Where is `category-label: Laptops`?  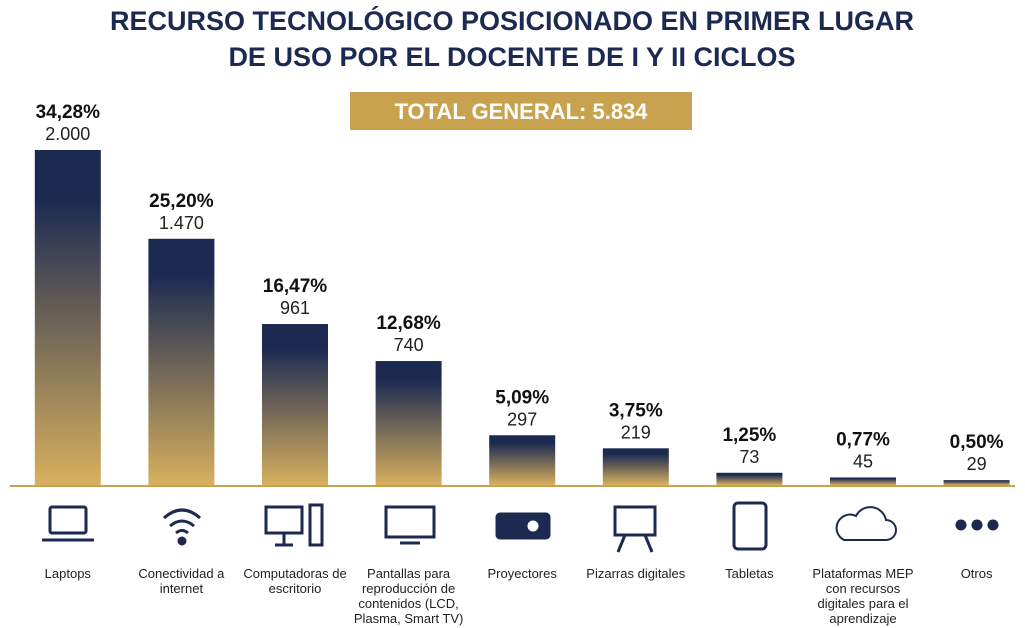 category-label: Laptops is located at coordinates (67, 573).